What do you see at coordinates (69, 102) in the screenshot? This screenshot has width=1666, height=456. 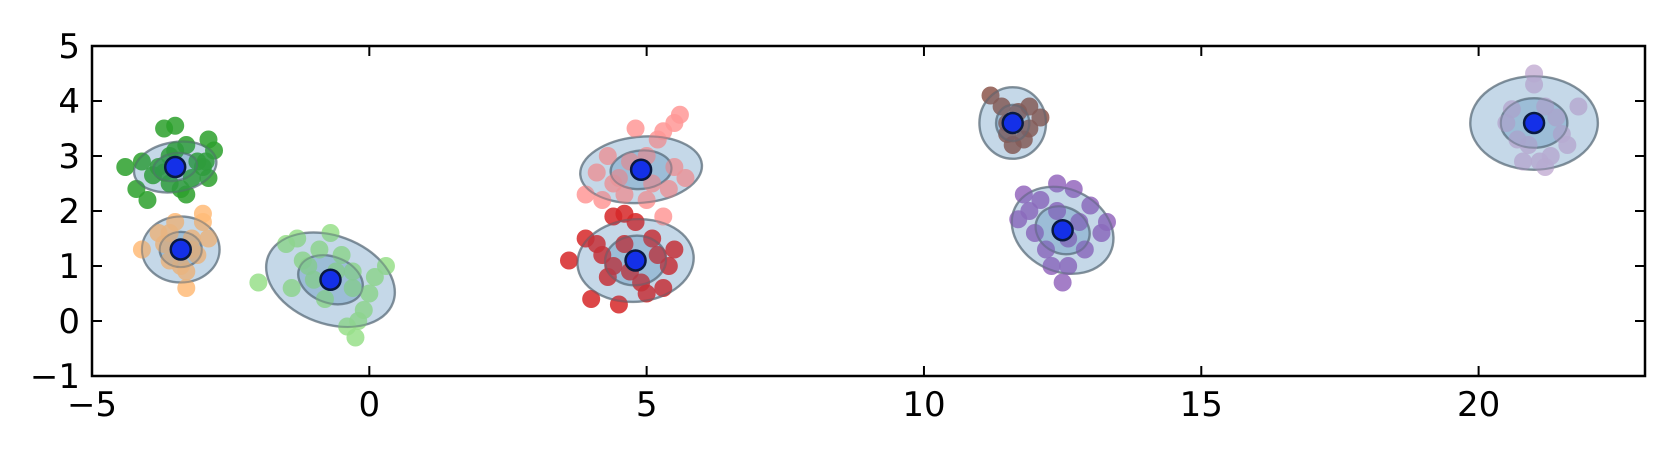 I see `y-tick-label: 4` at bounding box center [69, 102].